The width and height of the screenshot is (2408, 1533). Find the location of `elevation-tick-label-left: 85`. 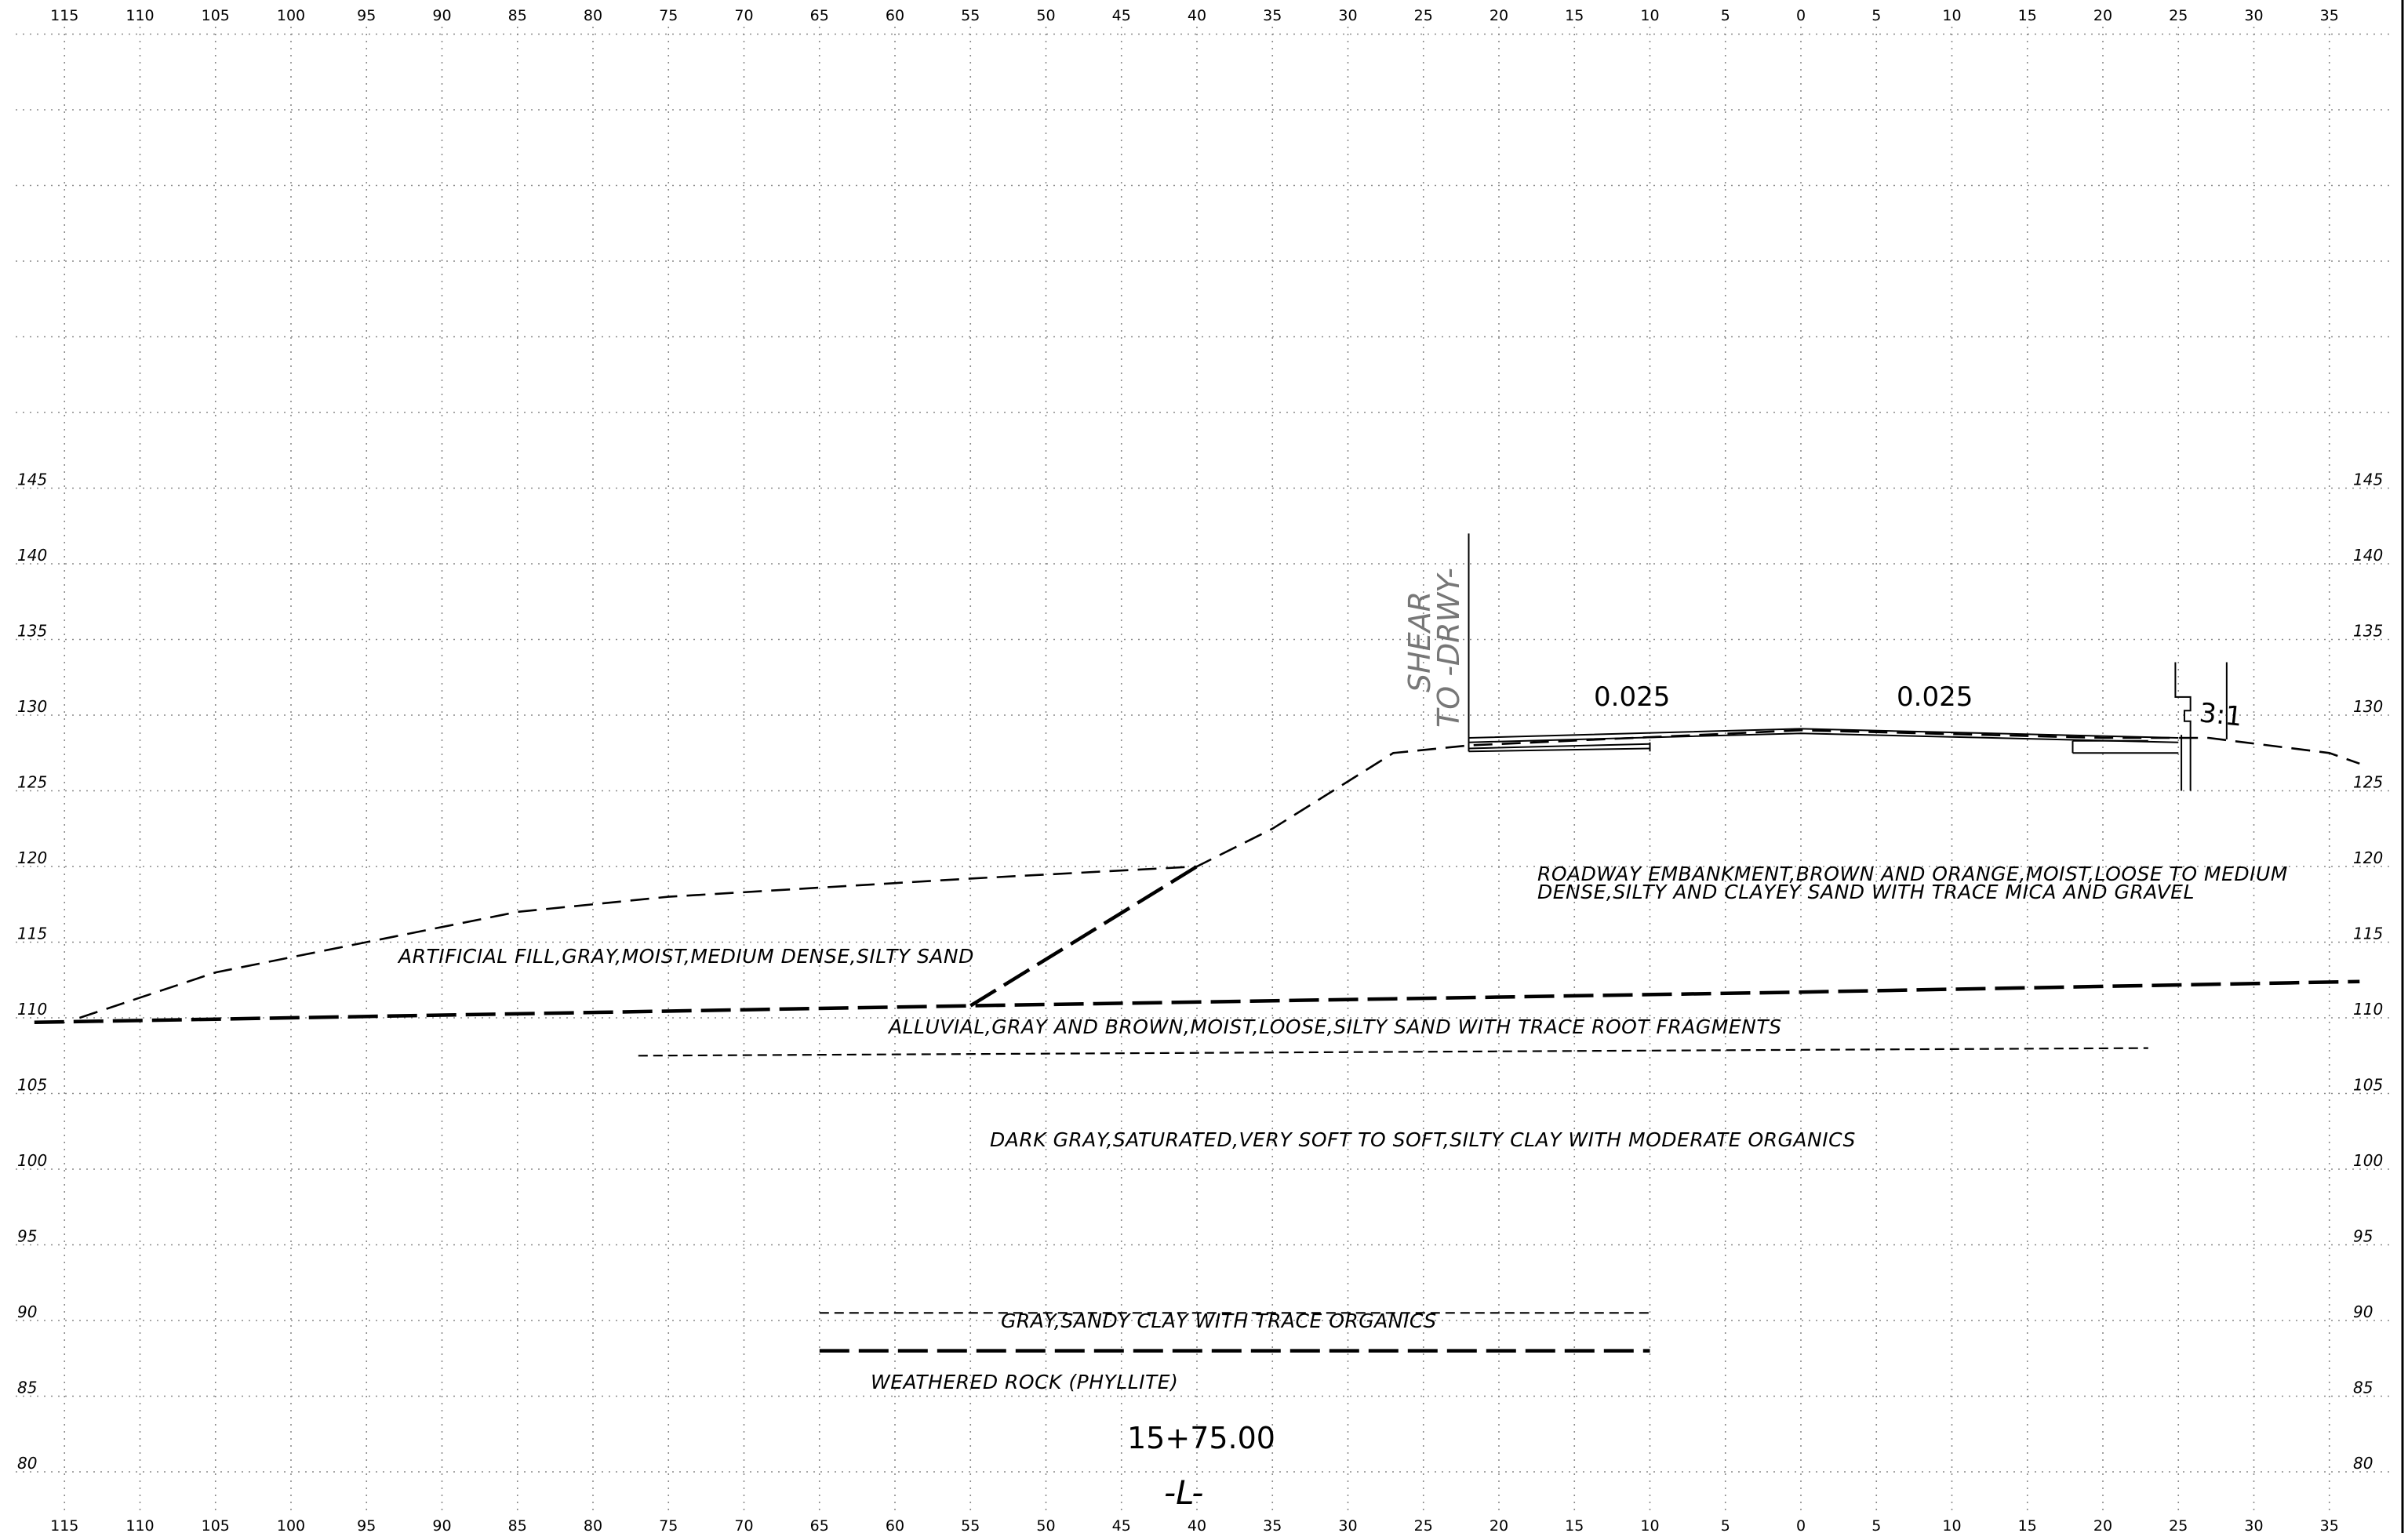

elevation-tick-label-left: 85 is located at coordinates (27, 1388).